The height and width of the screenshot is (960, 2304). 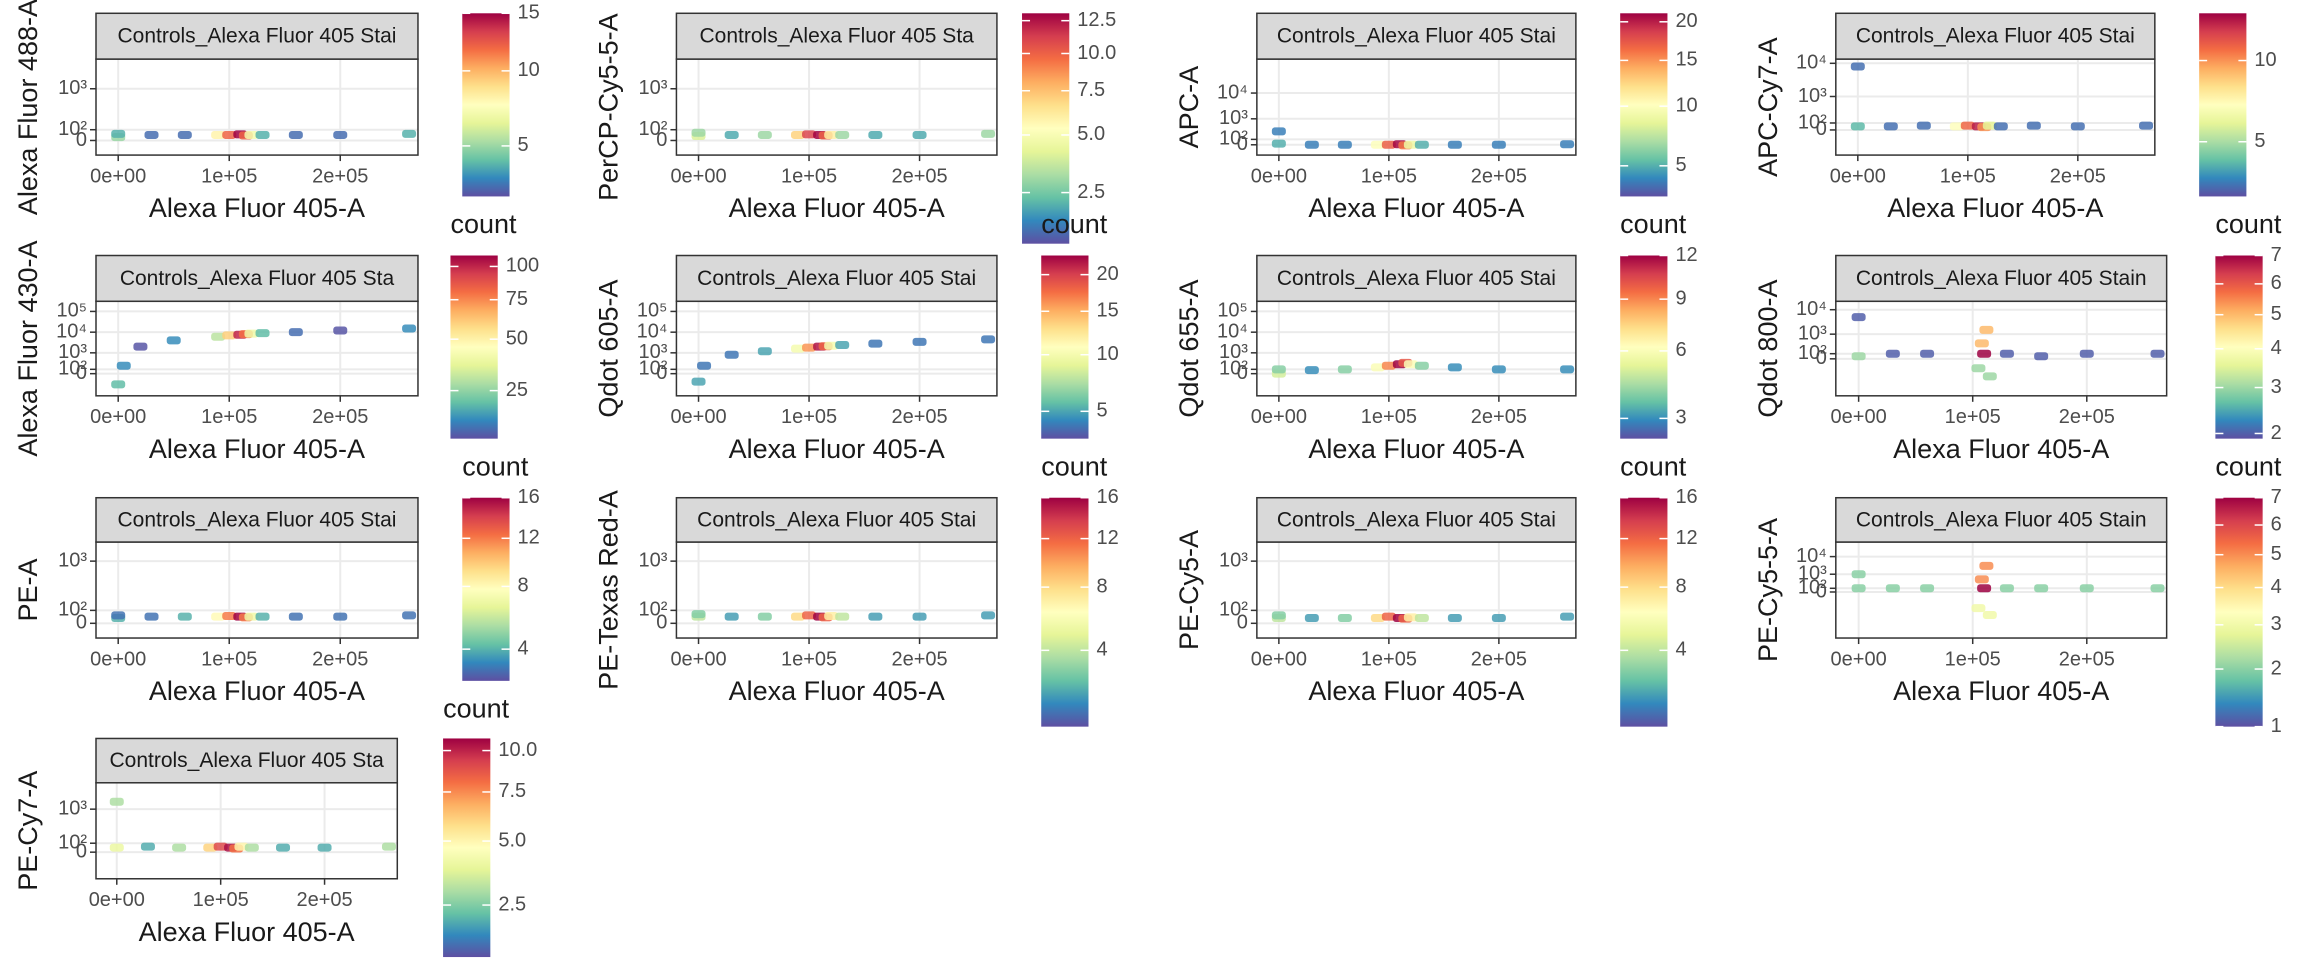 What do you see at coordinates (1680, 298) in the screenshot?
I see `colorbar-tick-label: 9` at bounding box center [1680, 298].